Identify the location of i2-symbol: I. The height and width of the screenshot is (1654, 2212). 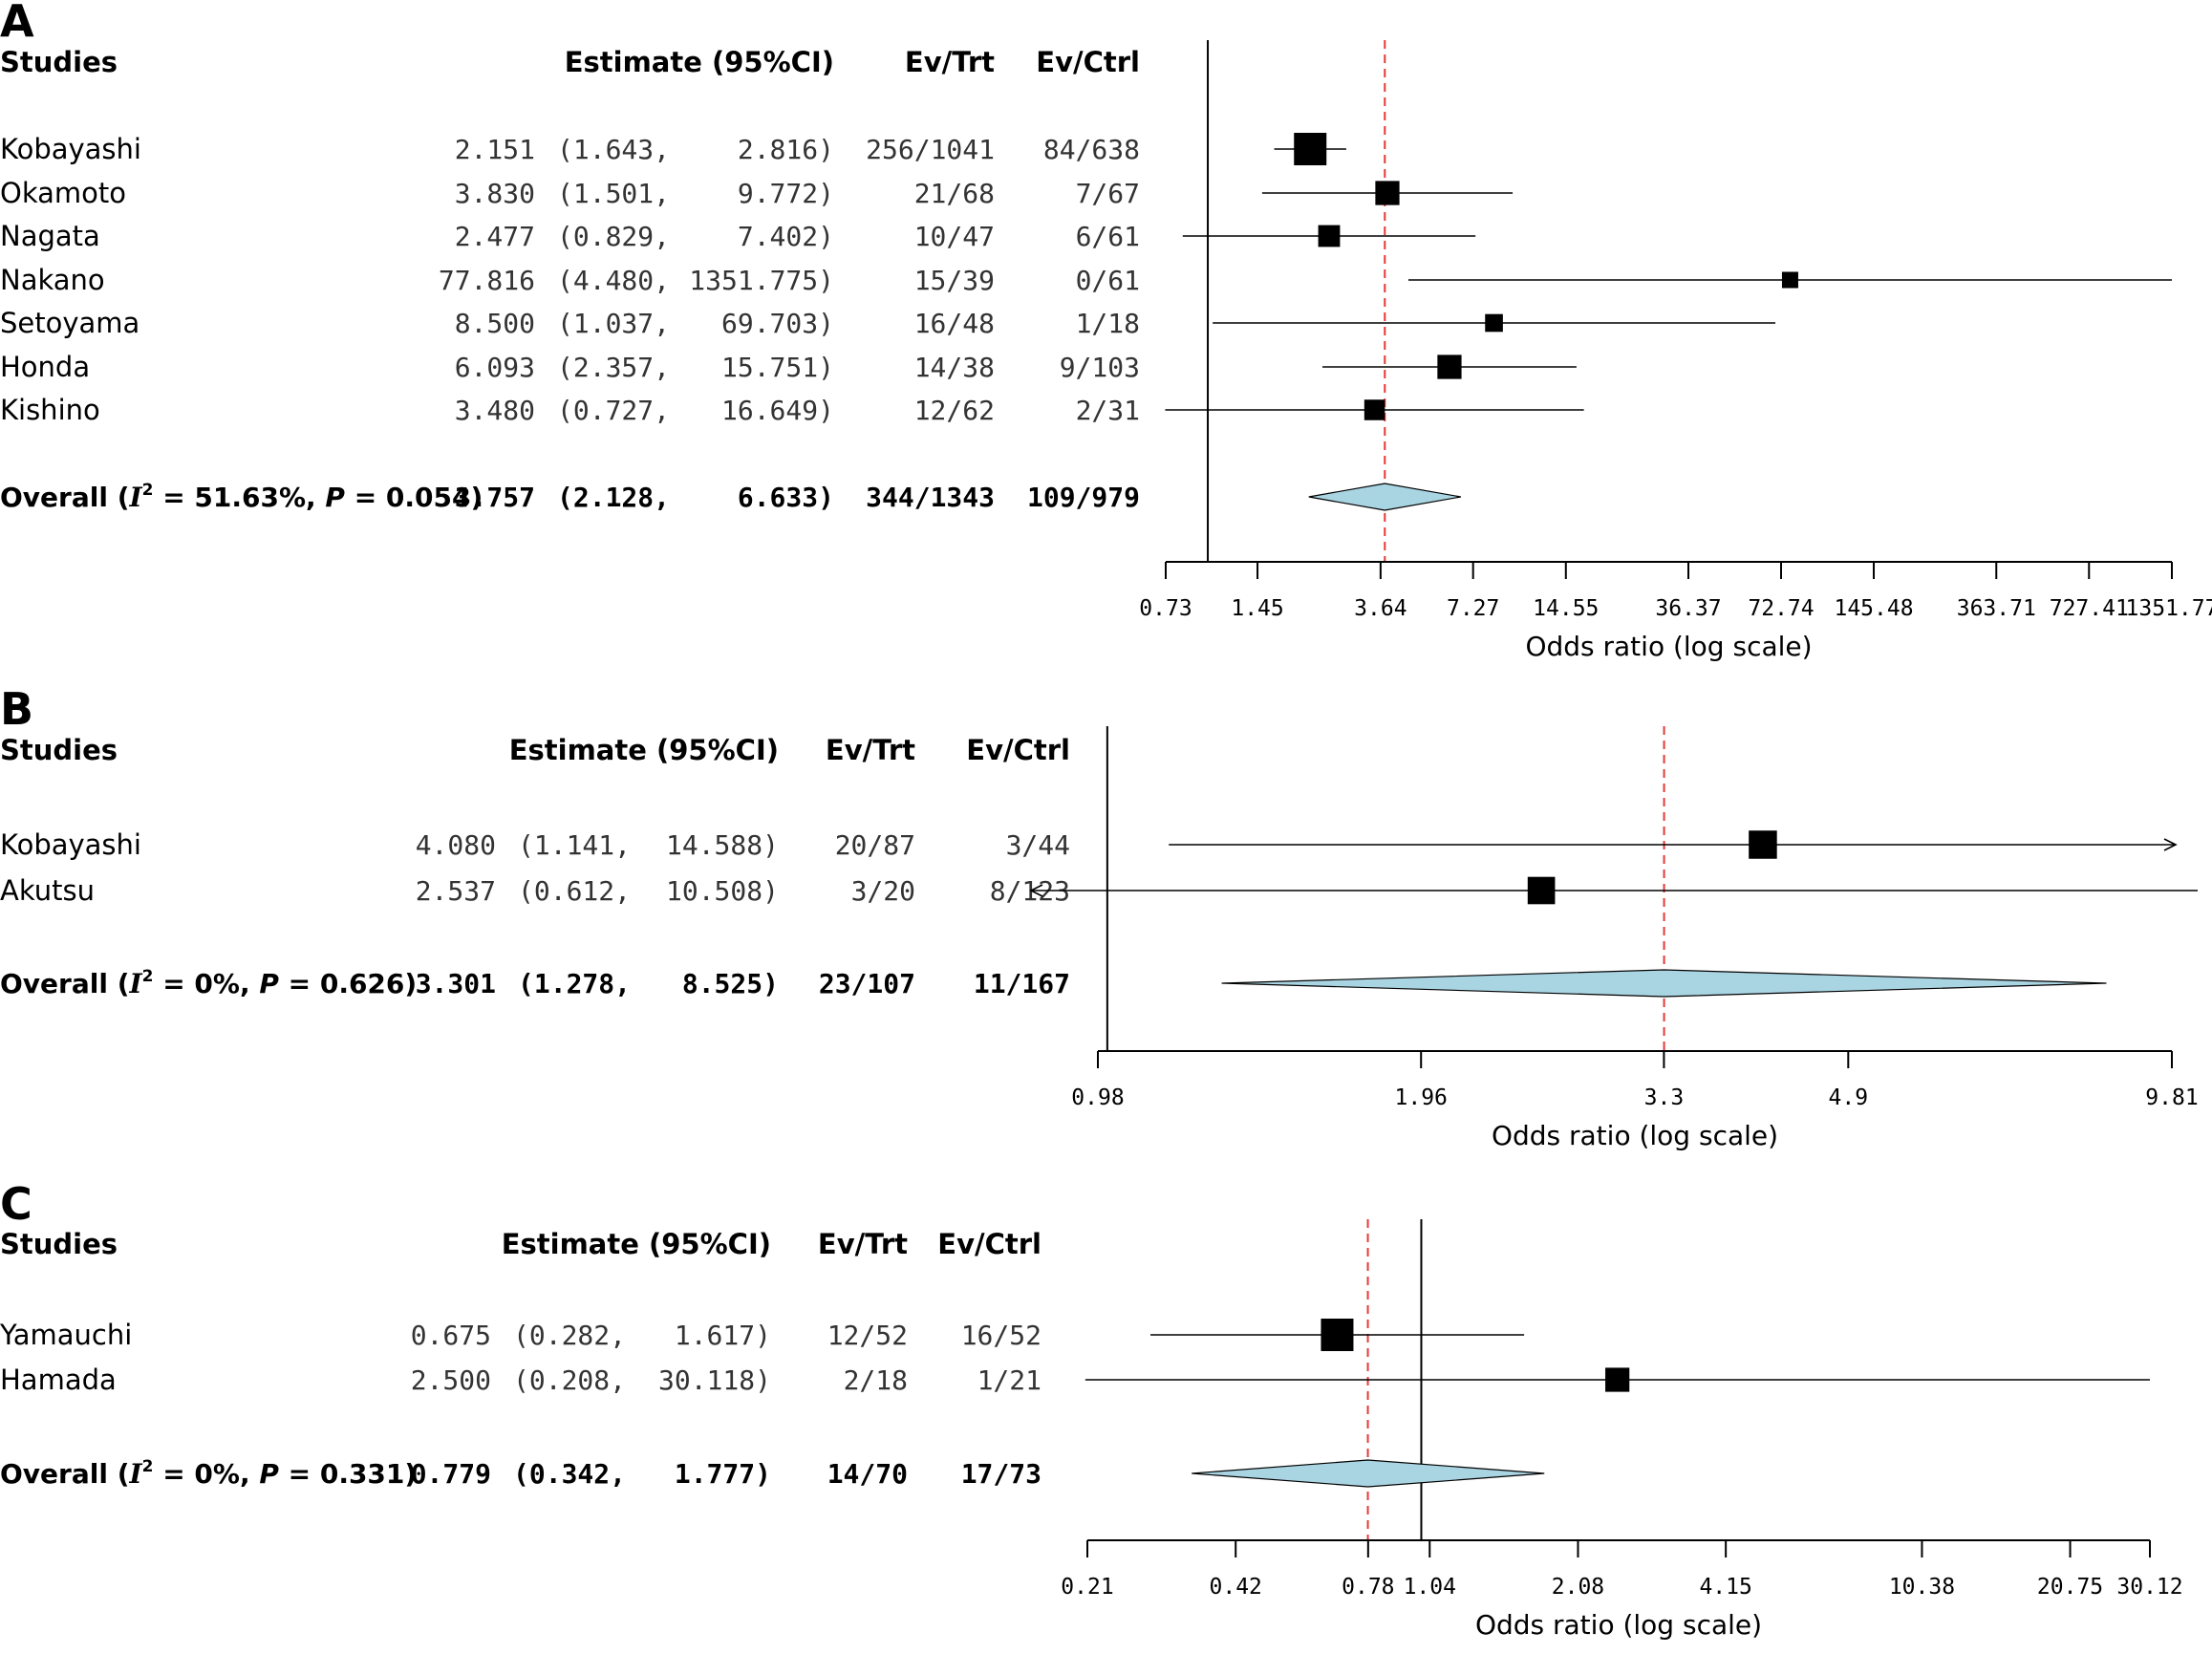
(136, 984).